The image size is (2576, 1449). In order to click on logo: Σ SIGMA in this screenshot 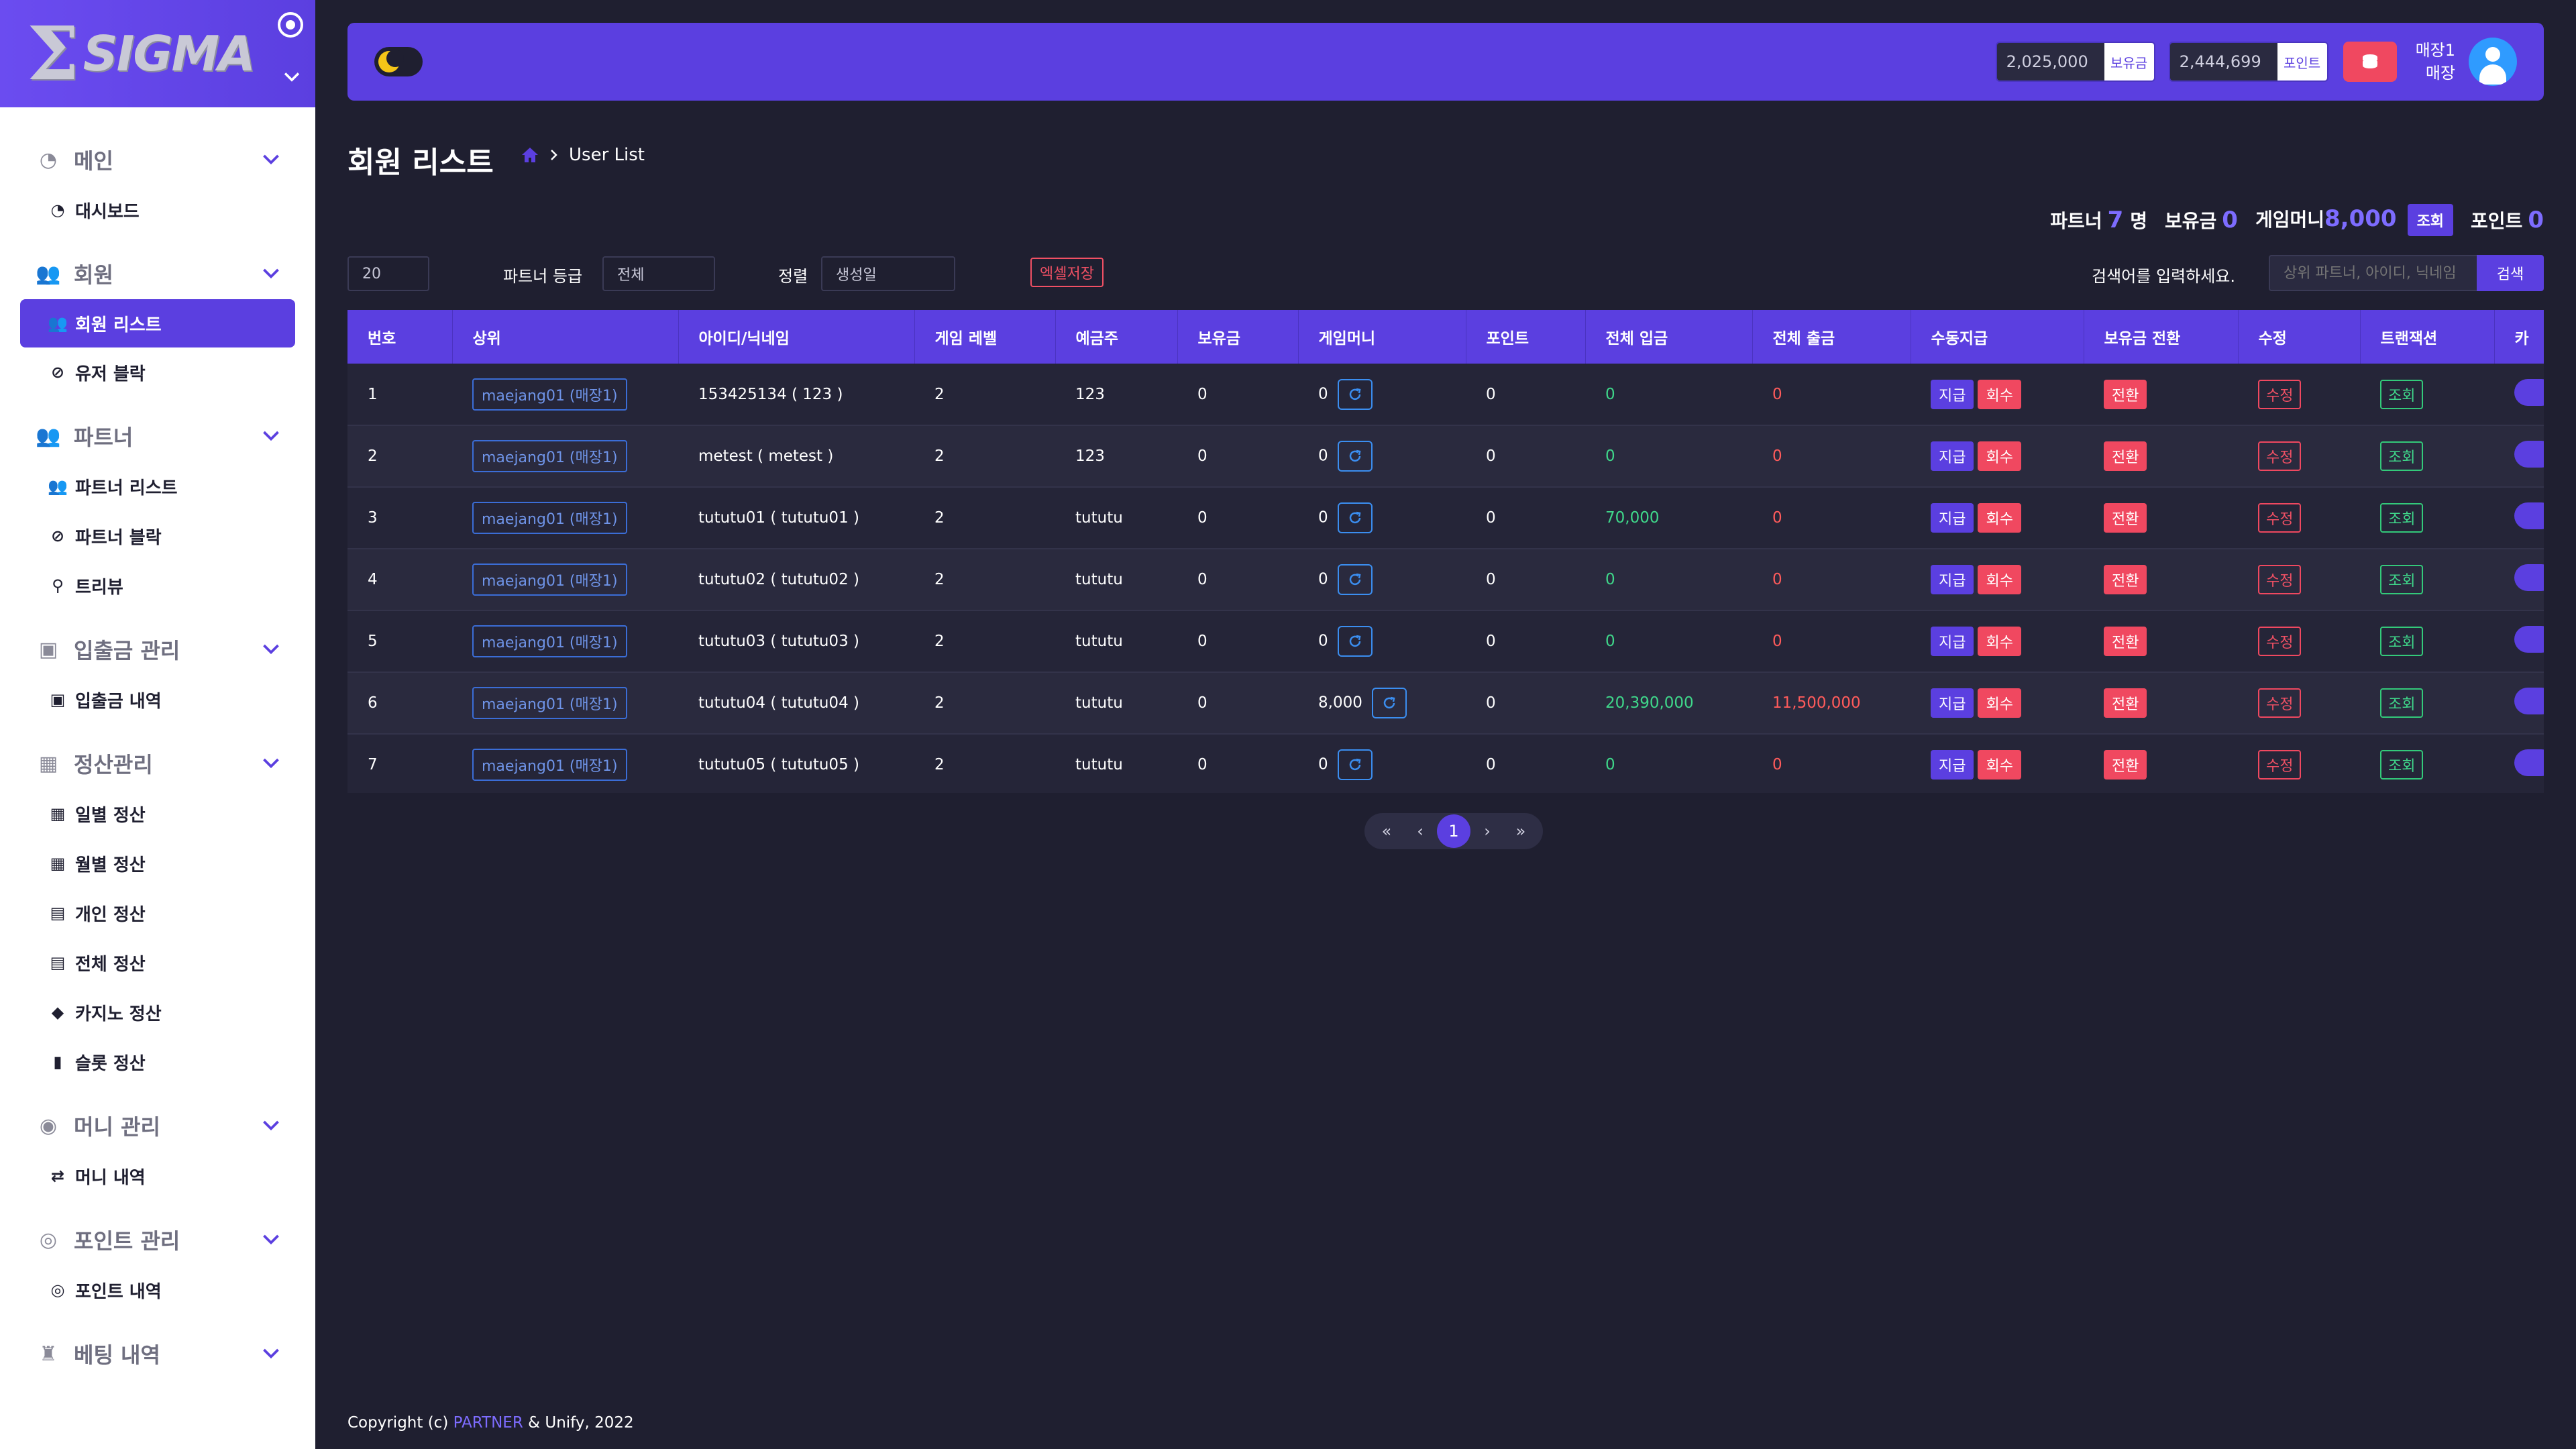, I will do `click(141, 54)`.